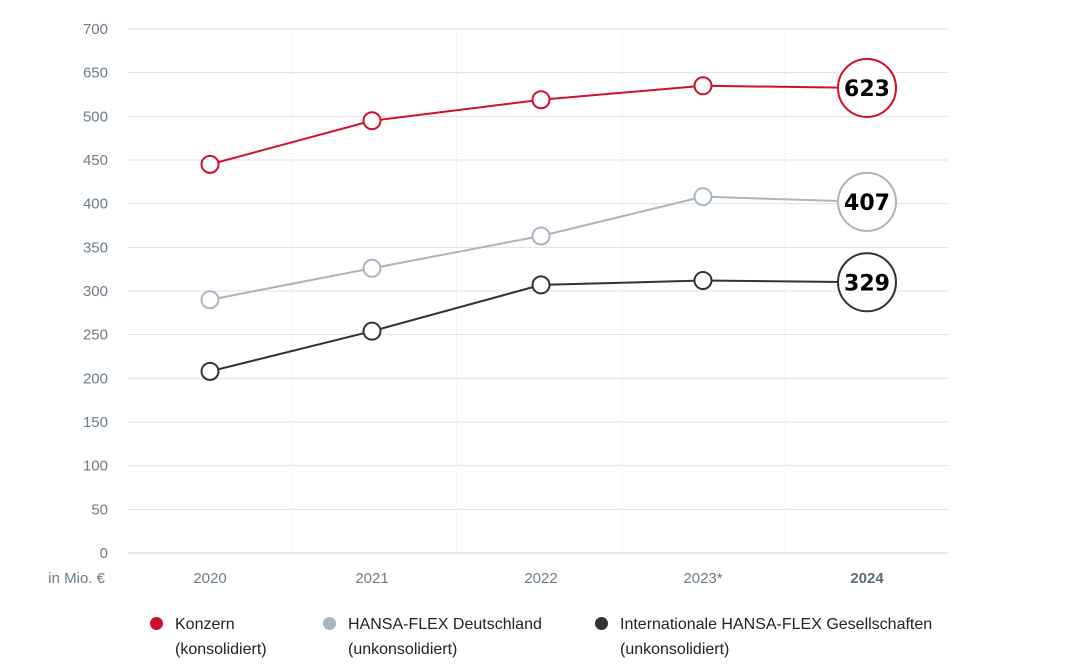 This screenshot has height=671, width=1092. I want to click on y-unit-label: in Mio. €, so click(76, 578).